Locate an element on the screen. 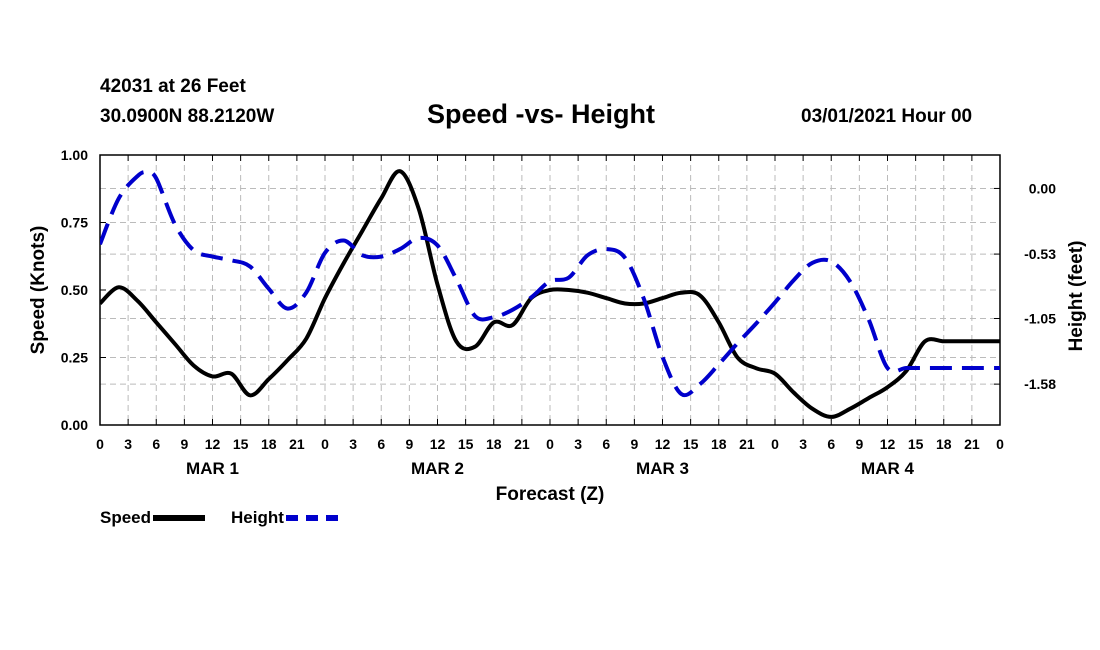 Image resolution: width=1100 pixels, height=650 pixels. y2-tick-label: -1.58 is located at coordinates (1040, 384).